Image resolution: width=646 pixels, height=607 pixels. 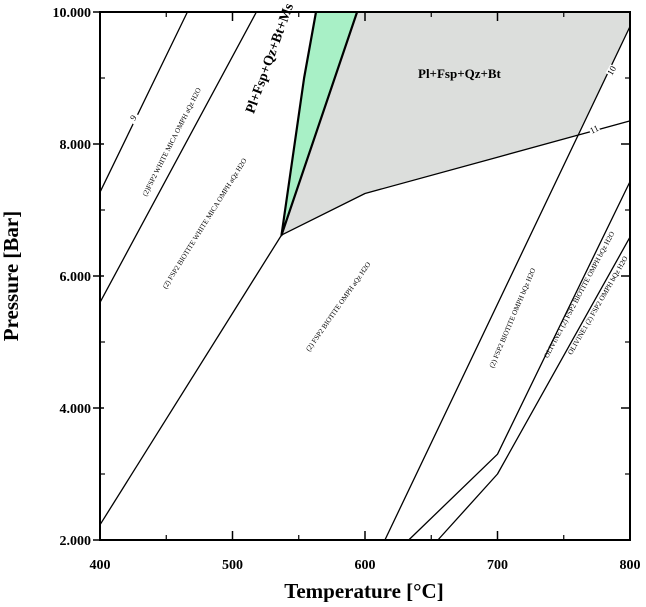 What do you see at coordinates (630, 565) in the screenshot?
I see `x-tick-label: 800` at bounding box center [630, 565].